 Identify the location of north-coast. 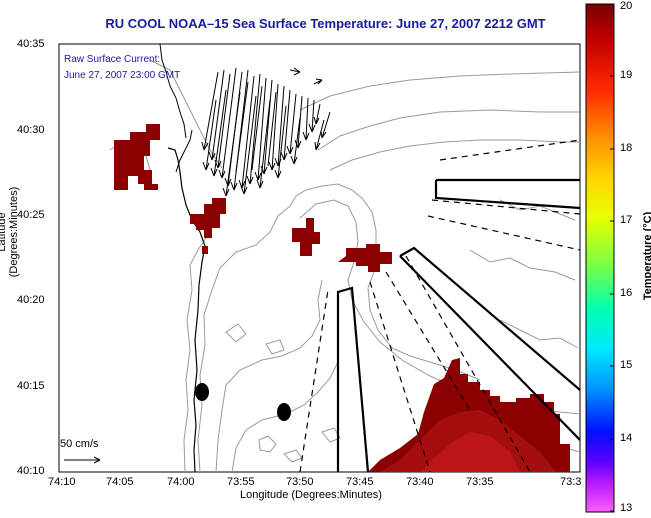
(173, 91).